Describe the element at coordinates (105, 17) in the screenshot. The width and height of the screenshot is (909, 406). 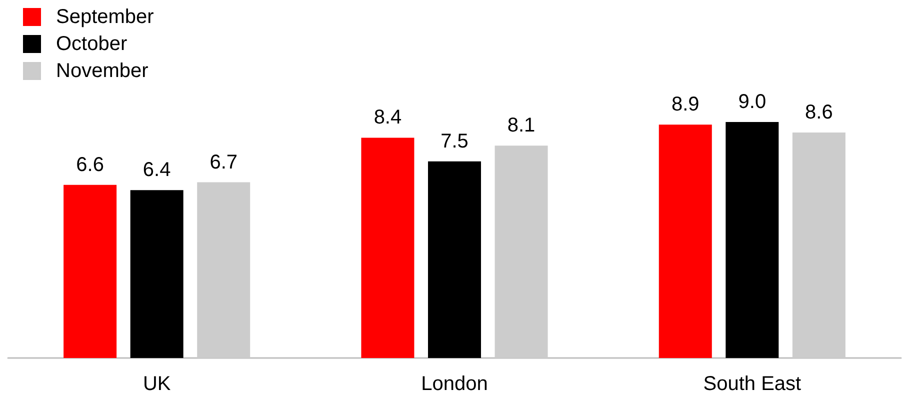
I see `legend-label: September` at that location.